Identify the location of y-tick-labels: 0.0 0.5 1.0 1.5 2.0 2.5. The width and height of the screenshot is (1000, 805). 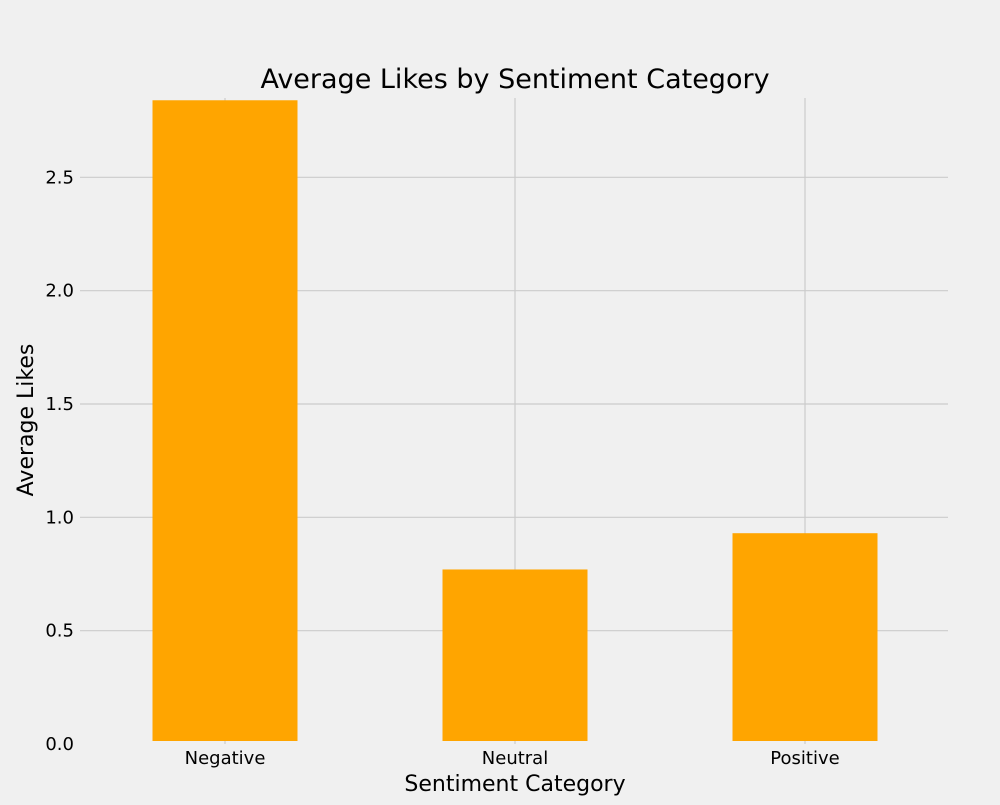
(59, 461).